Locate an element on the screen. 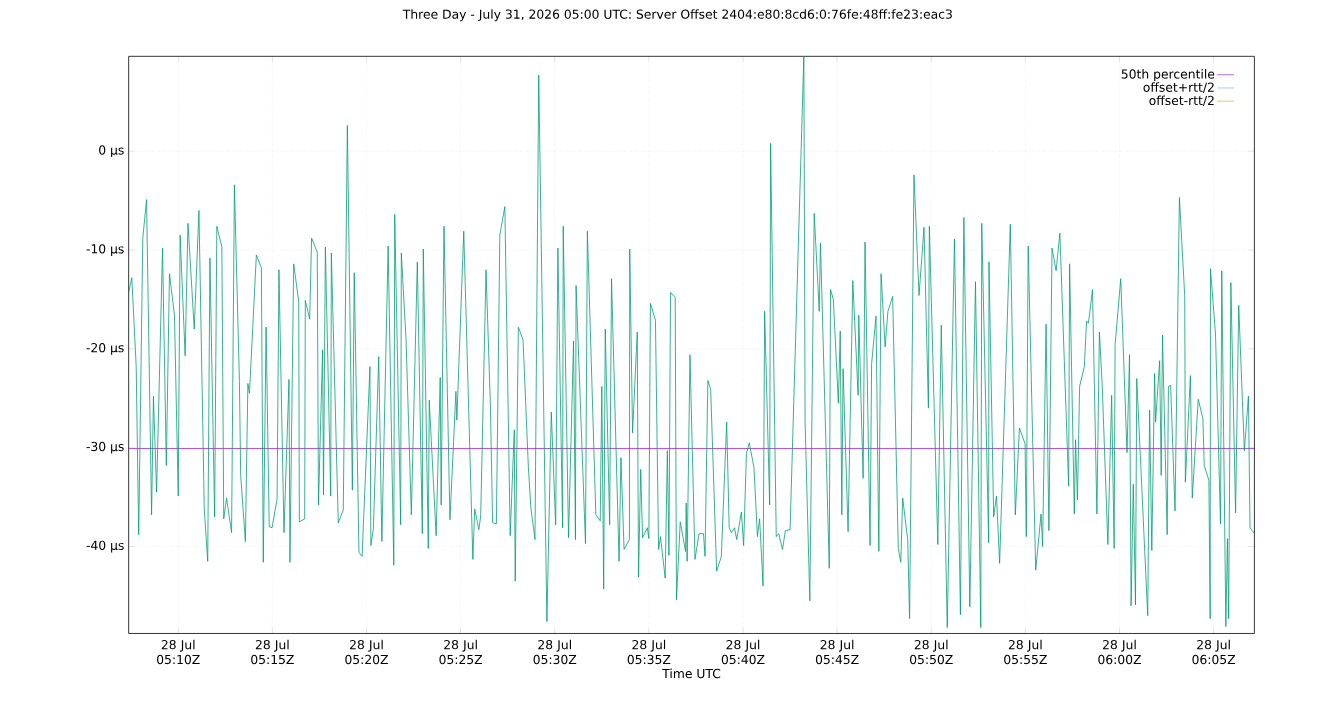 The height and width of the screenshot is (712, 1340). x-tick-label: 28 Jul 05:35Z is located at coordinates (649, 652).